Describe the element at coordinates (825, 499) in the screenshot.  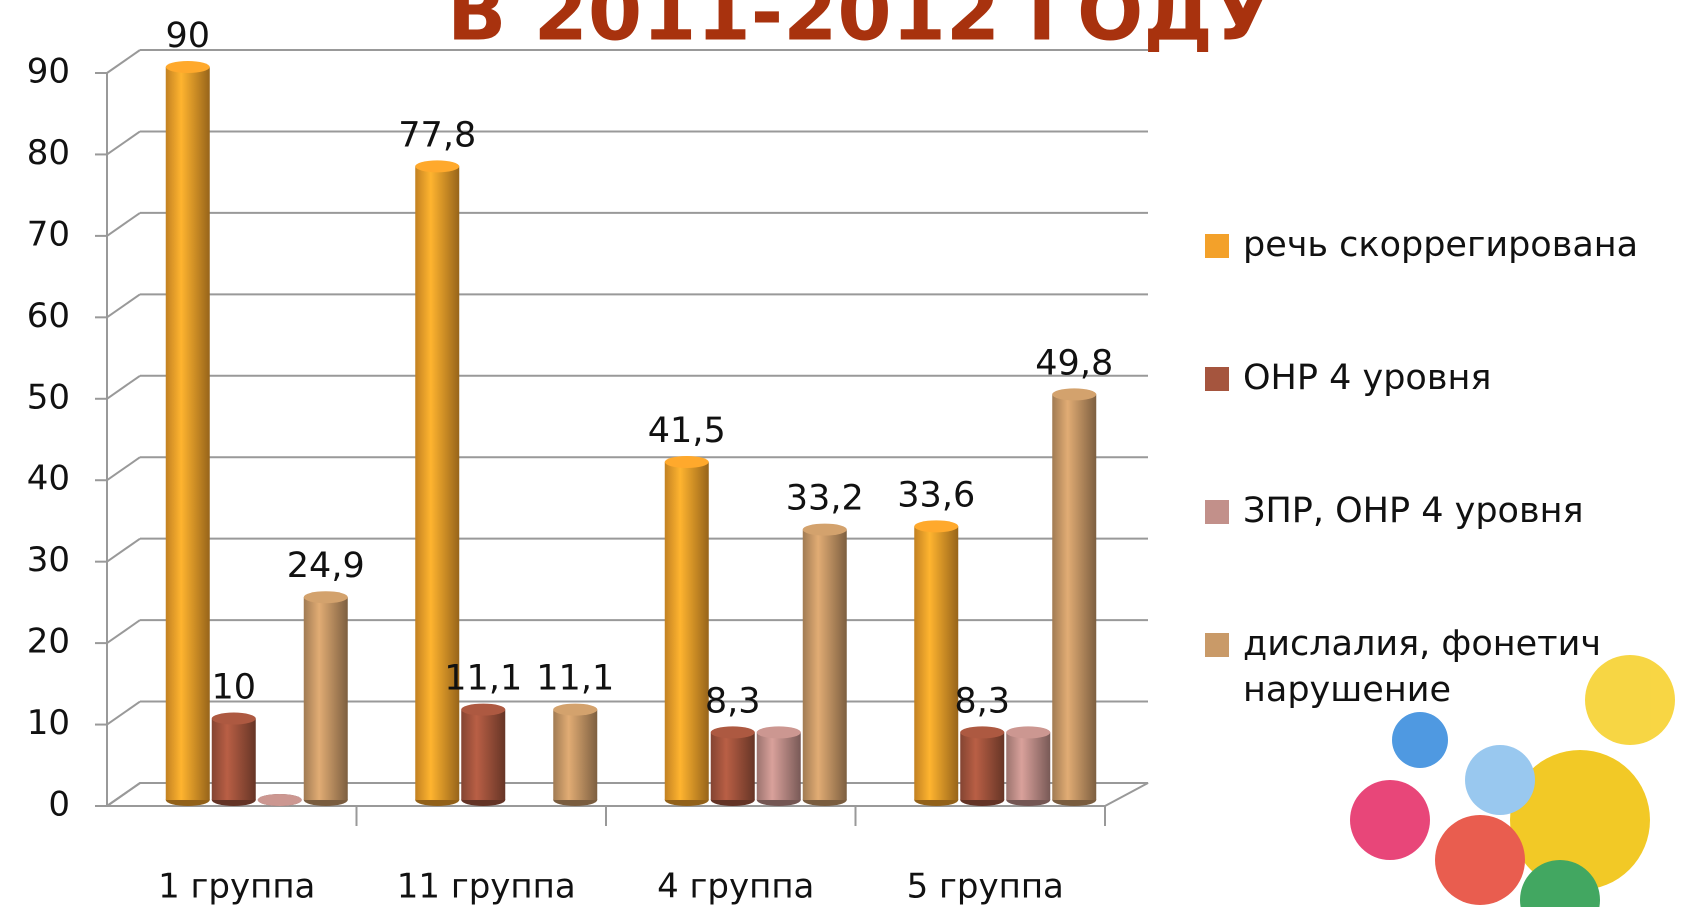
I see `data-label: 33,2` at that location.